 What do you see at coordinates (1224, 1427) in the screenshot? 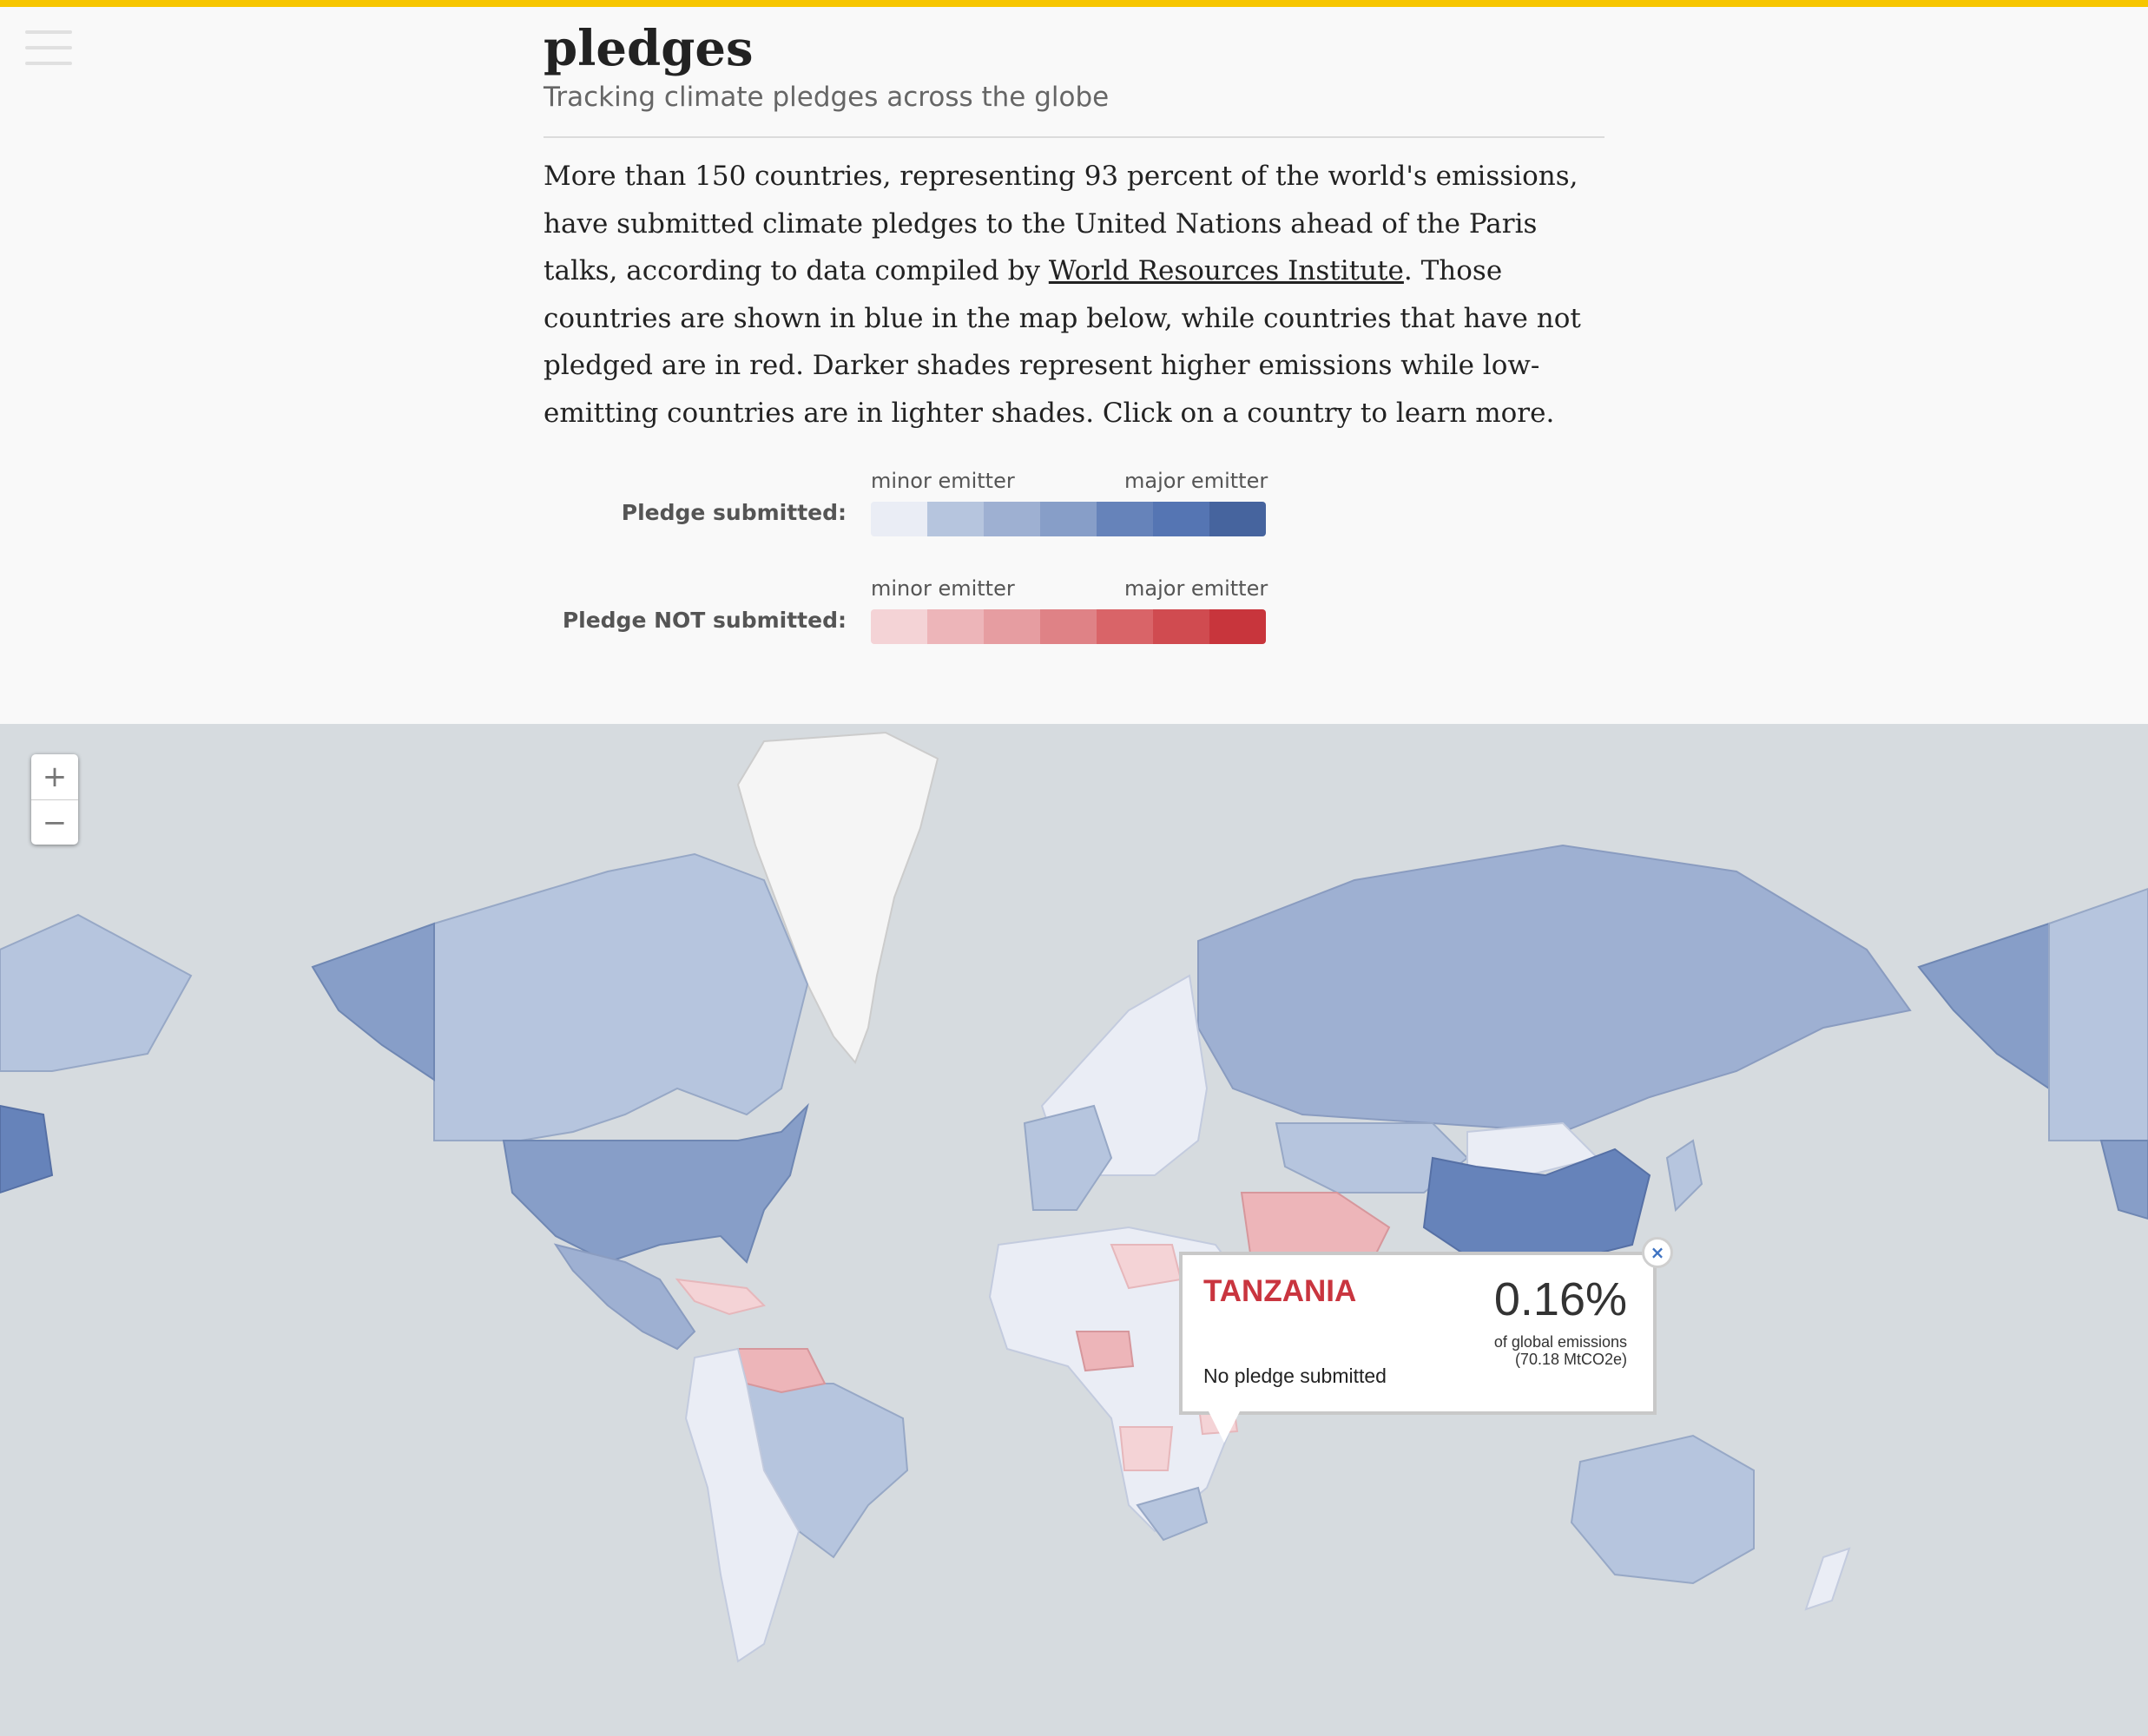
I see `popup-tail` at bounding box center [1224, 1427].